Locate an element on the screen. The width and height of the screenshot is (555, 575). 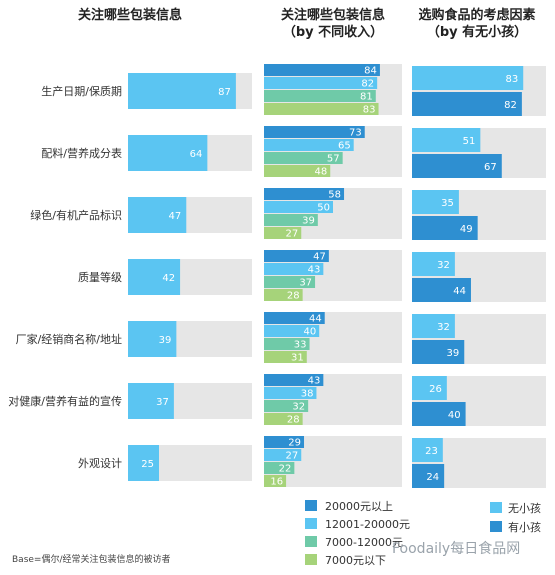
legend-label-12001-20000: 12001-20000元 is located at coordinates (367, 524).